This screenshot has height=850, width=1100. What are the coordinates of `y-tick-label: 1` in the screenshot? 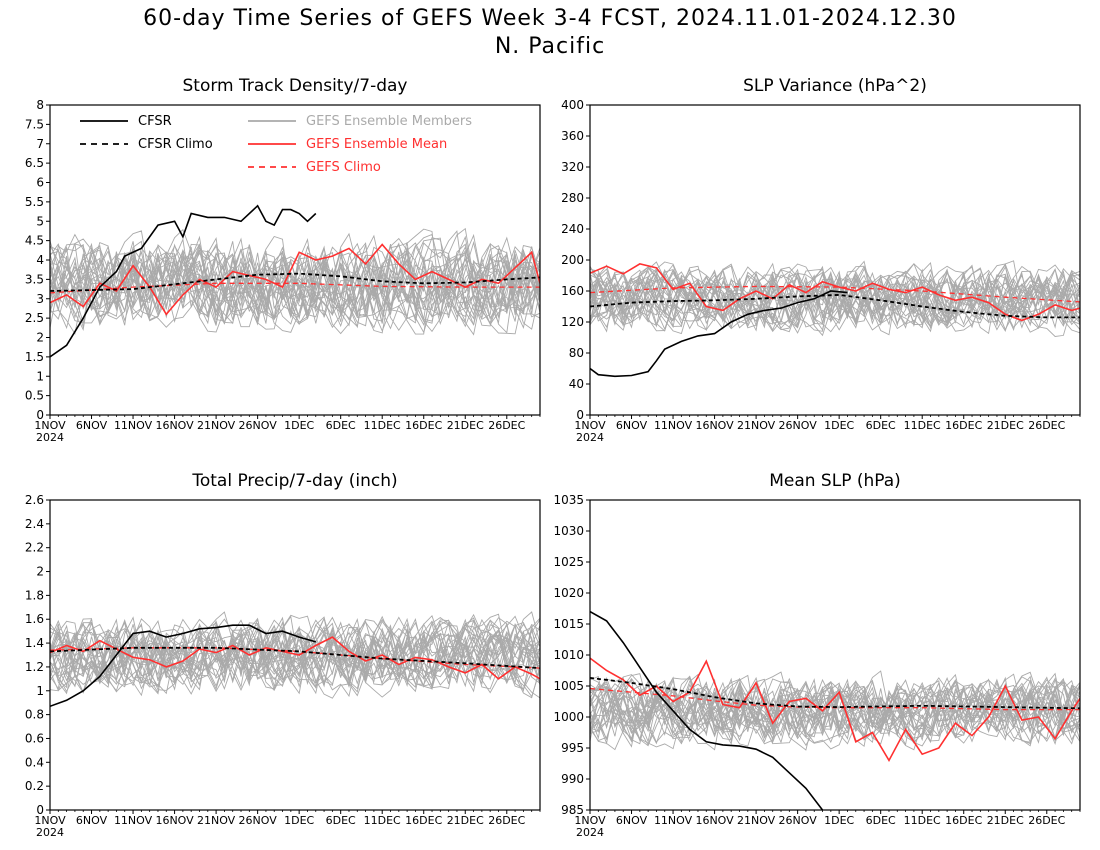 It's located at (40, 691).